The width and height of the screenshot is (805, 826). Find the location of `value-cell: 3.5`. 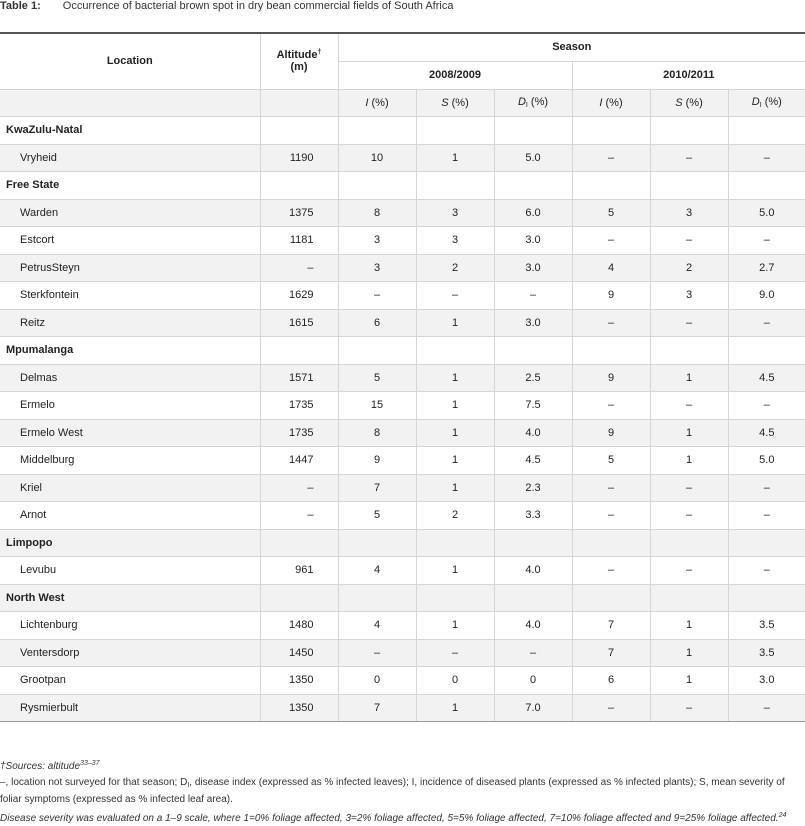

value-cell: 3.5 is located at coordinates (766, 652).